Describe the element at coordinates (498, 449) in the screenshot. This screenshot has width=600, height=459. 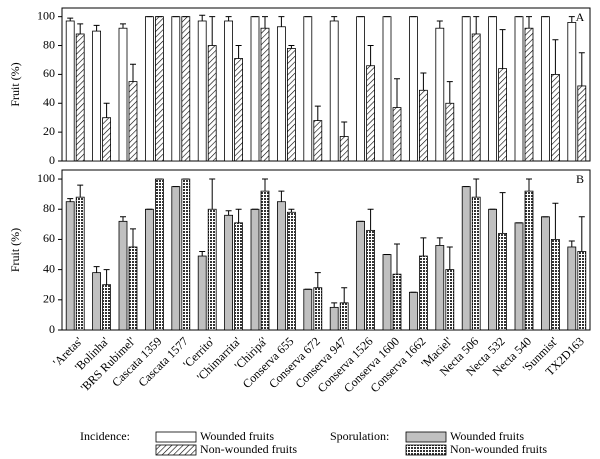
I see `legend-label: Non-wounded fruits` at that location.